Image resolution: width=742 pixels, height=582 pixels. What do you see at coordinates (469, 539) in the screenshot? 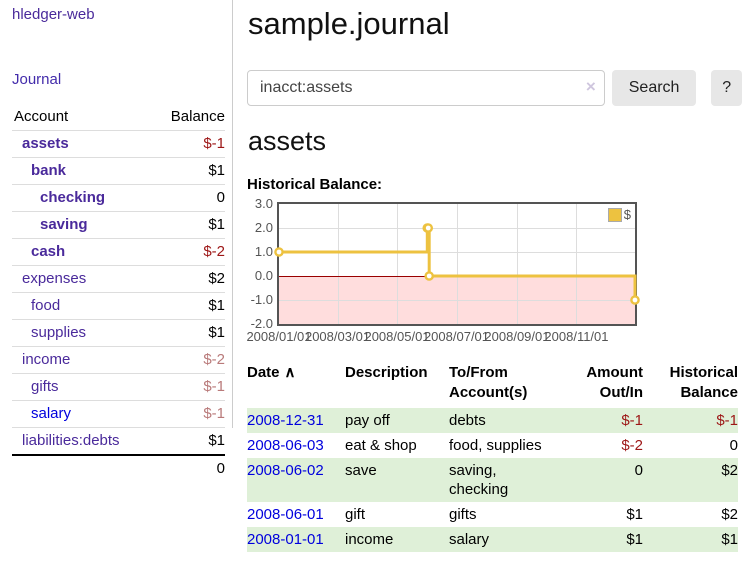
I see `transaction-accounts: salary` at bounding box center [469, 539].